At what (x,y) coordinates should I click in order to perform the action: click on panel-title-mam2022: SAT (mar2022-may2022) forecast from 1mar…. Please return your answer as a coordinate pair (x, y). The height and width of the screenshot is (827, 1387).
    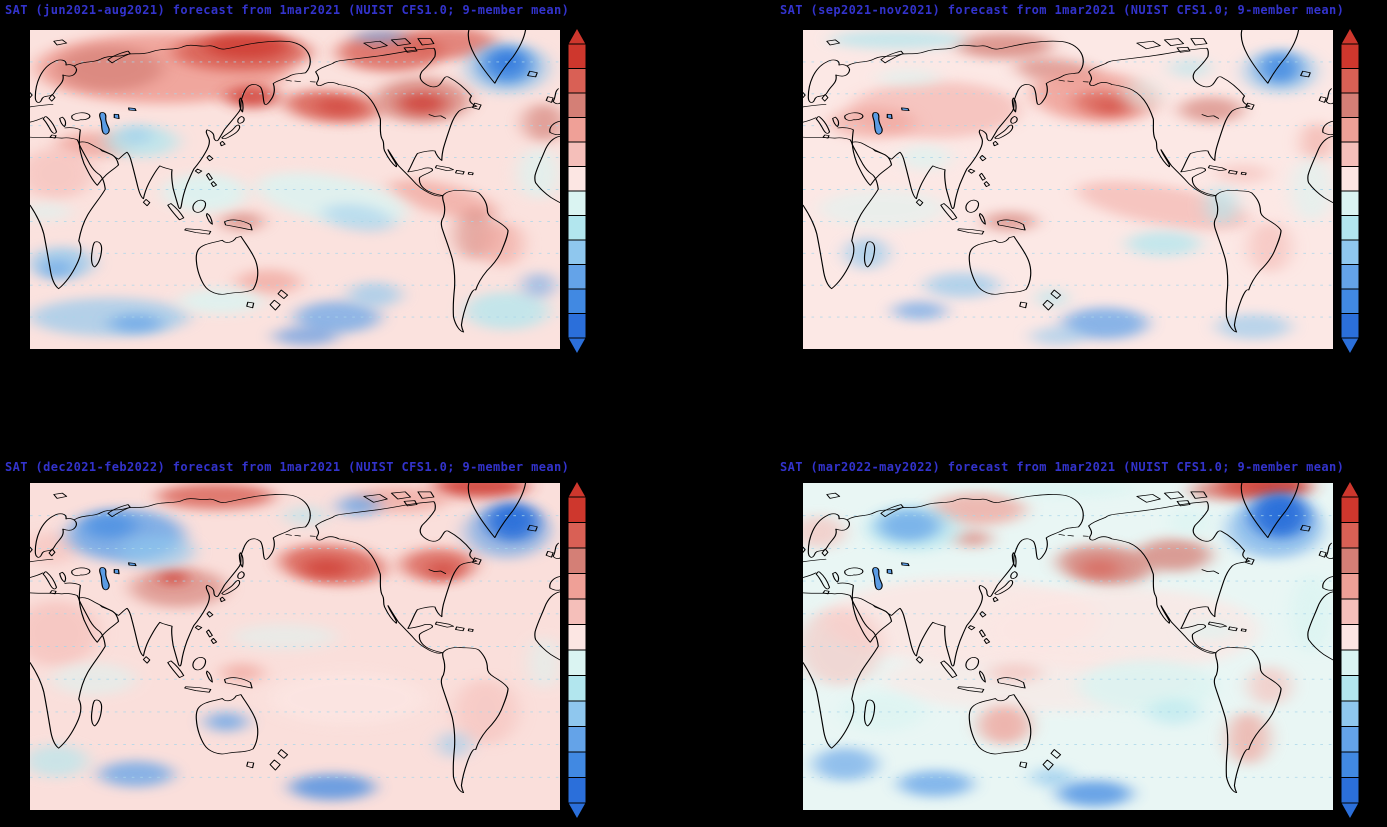
    Looking at the image, I should click on (1062, 467).